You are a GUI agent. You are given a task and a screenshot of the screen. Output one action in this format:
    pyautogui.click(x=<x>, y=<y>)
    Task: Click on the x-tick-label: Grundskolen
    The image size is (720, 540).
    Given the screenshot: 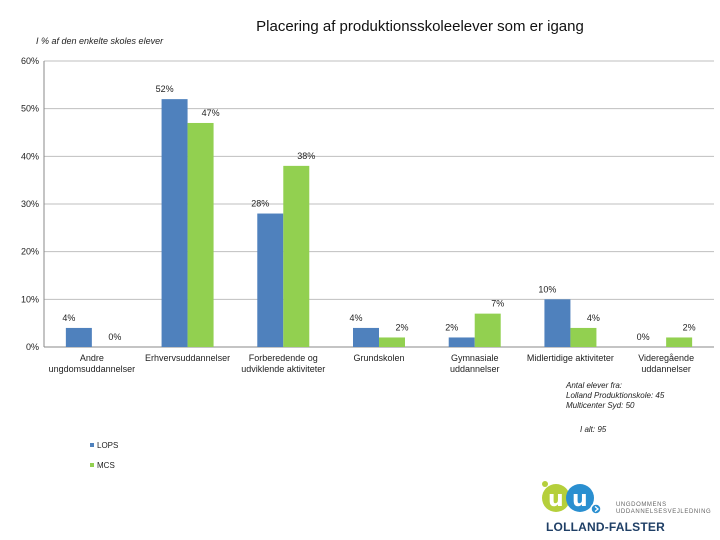 What is the action you would take?
    pyautogui.click(x=378, y=358)
    